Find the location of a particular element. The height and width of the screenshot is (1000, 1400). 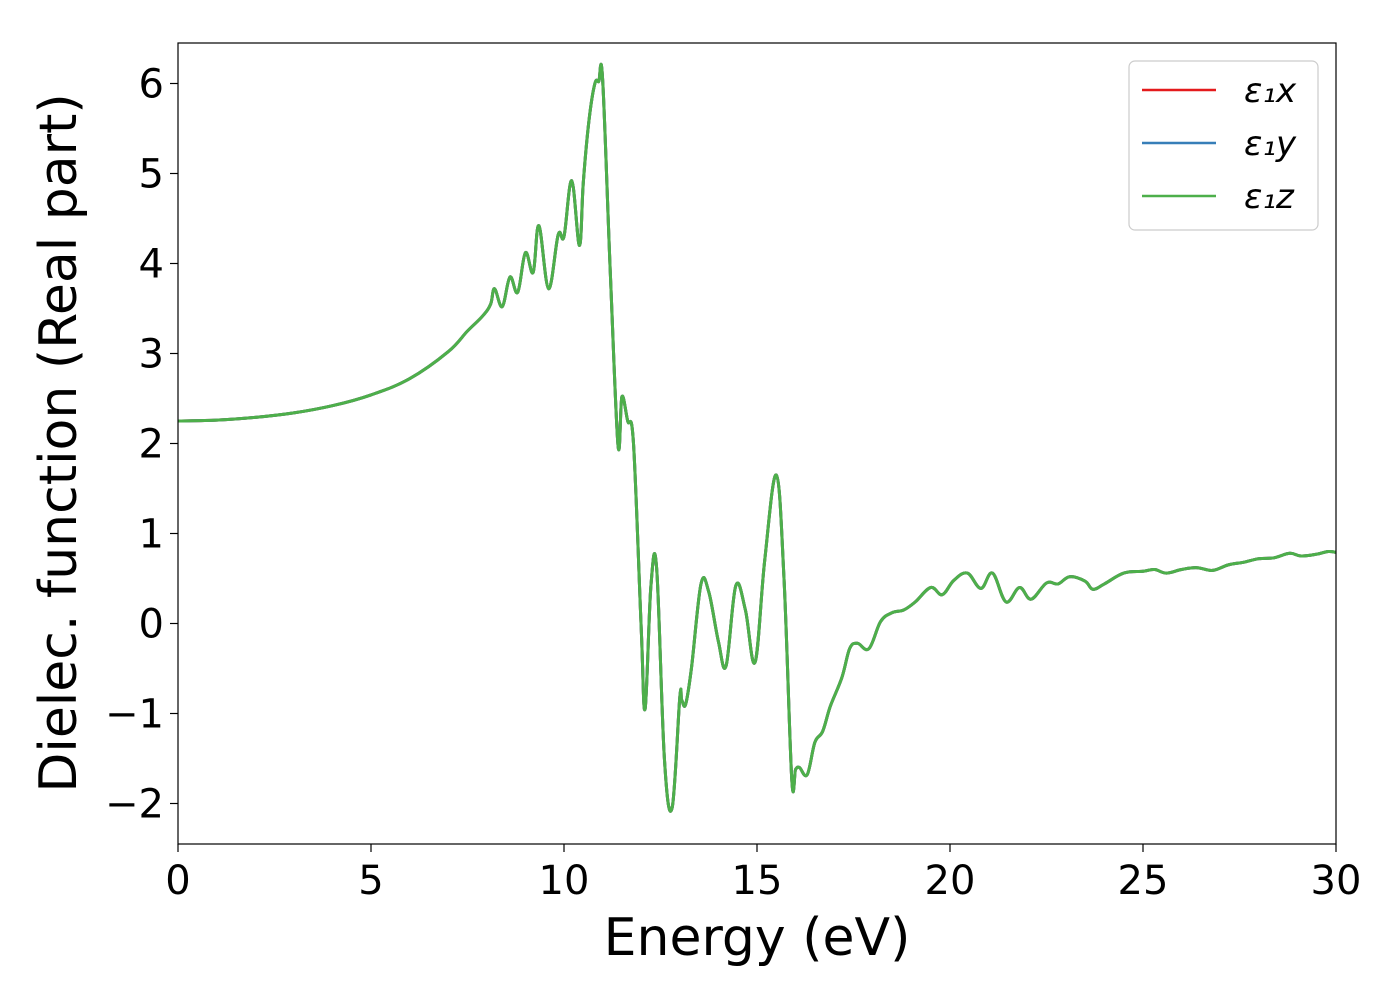

y-axis-label: Dielec. function (Real part) is located at coordinates (59, 442).